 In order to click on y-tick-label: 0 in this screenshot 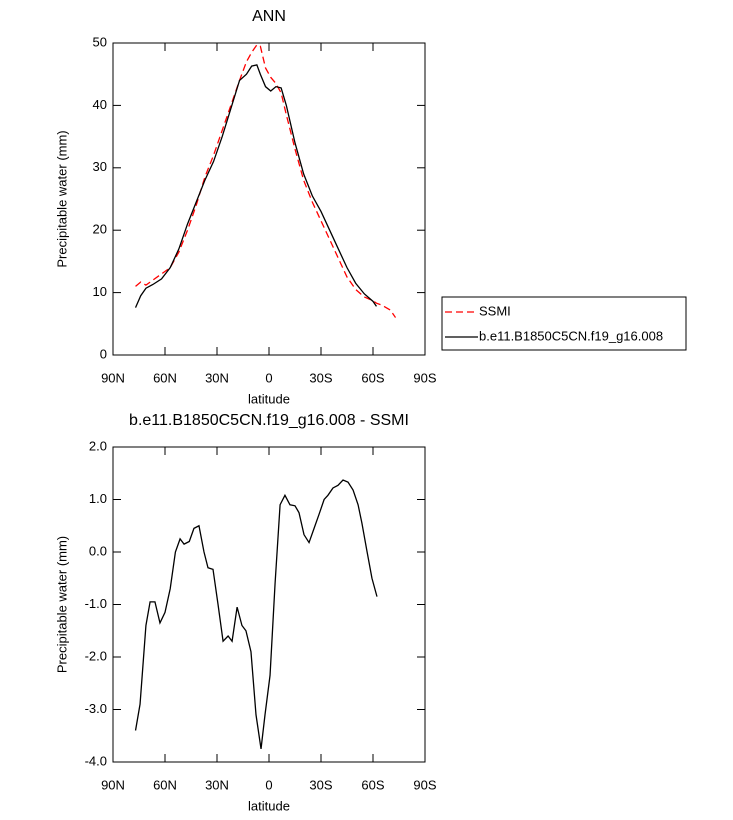, I will do `click(103, 353)`.